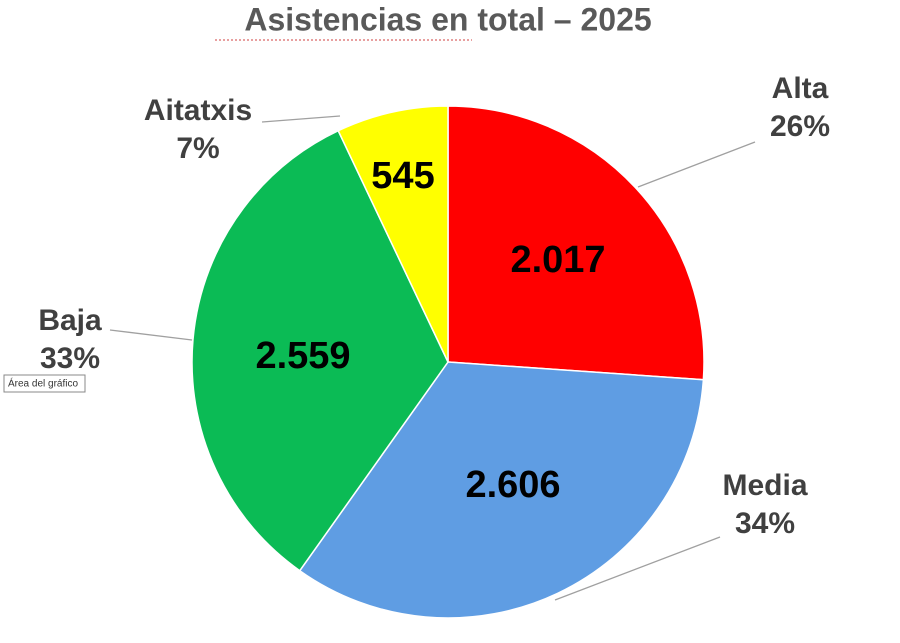 This screenshot has width=900, height=643. I want to click on category-label: Media, so click(764, 485).